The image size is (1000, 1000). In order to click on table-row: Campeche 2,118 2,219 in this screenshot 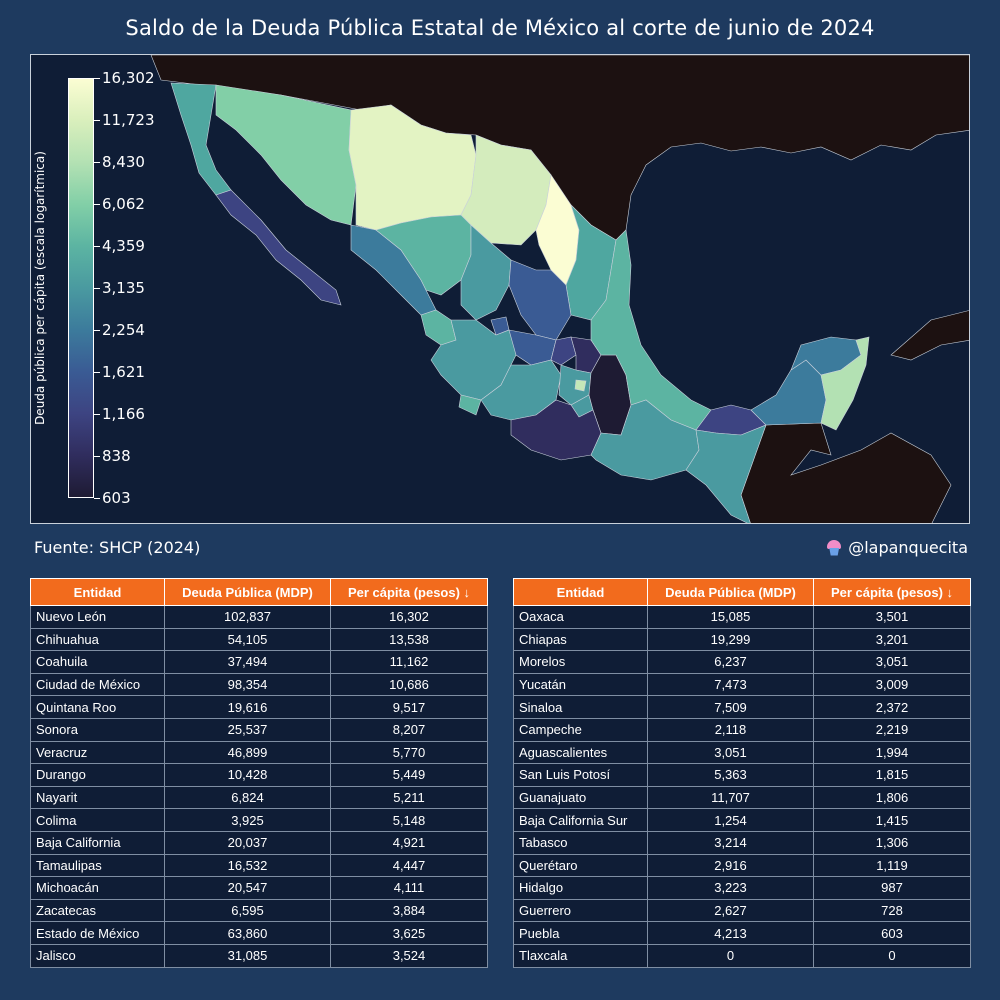, I will do `click(742, 729)`.